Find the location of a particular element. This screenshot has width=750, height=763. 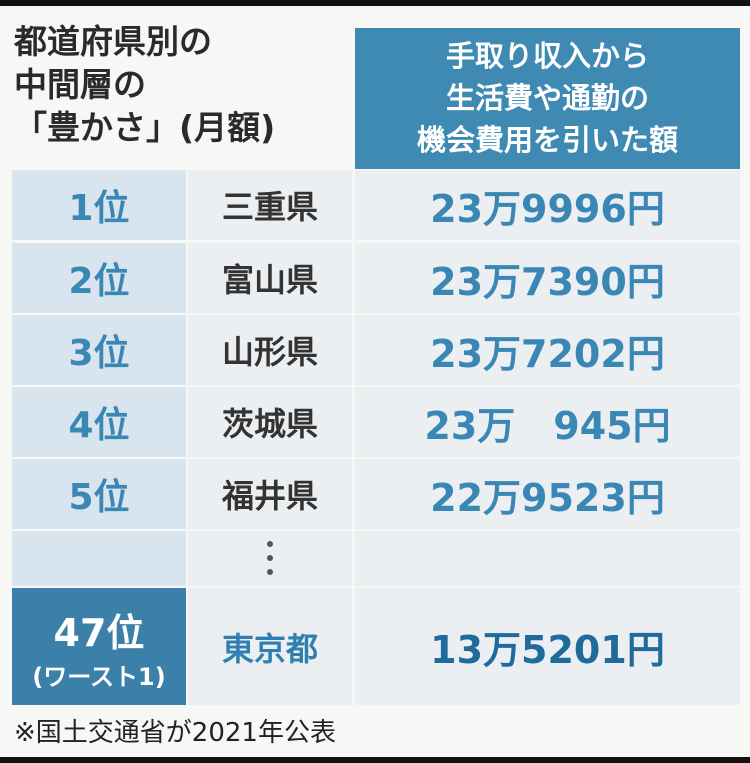

rank: 4位 is located at coordinates (99, 422).